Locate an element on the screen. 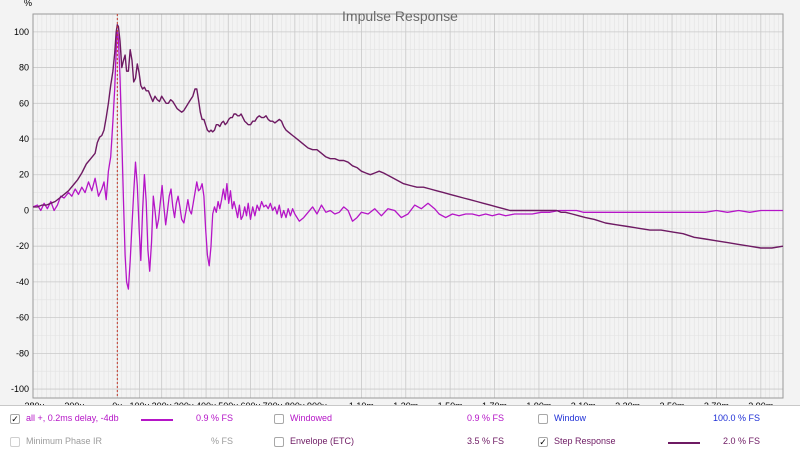 This screenshot has width=800, height=456. legend-label-envelope: Envelope (ETC) is located at coordinates (322, 441).